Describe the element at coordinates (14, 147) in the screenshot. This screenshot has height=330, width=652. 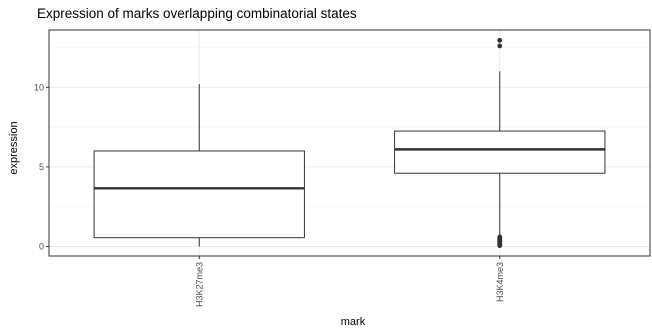
I see `y-axis-title: expression` at that location.